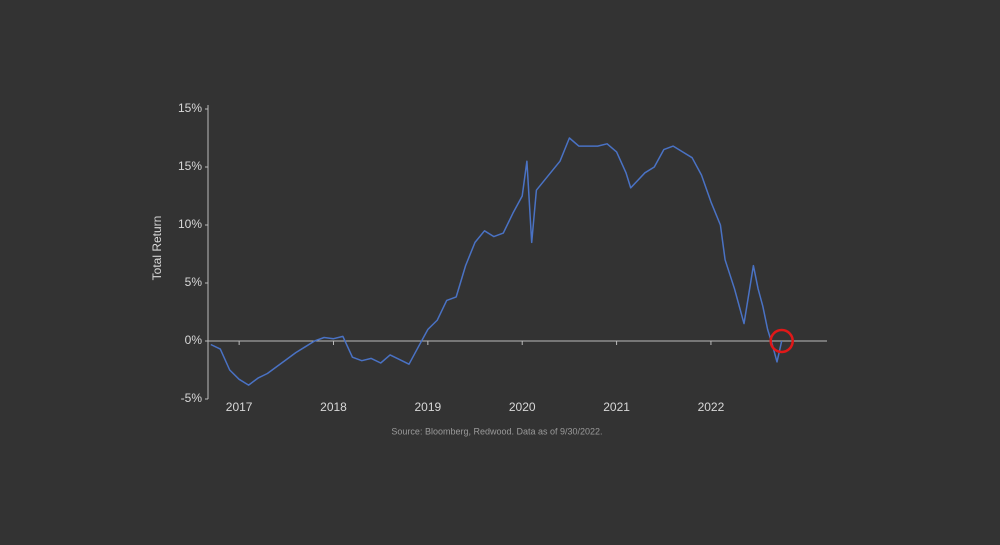  What do you see at coordinates (192, 398) in the screenshot?
I see `y-tick-label: -5%` at bounding box center [192, 398].